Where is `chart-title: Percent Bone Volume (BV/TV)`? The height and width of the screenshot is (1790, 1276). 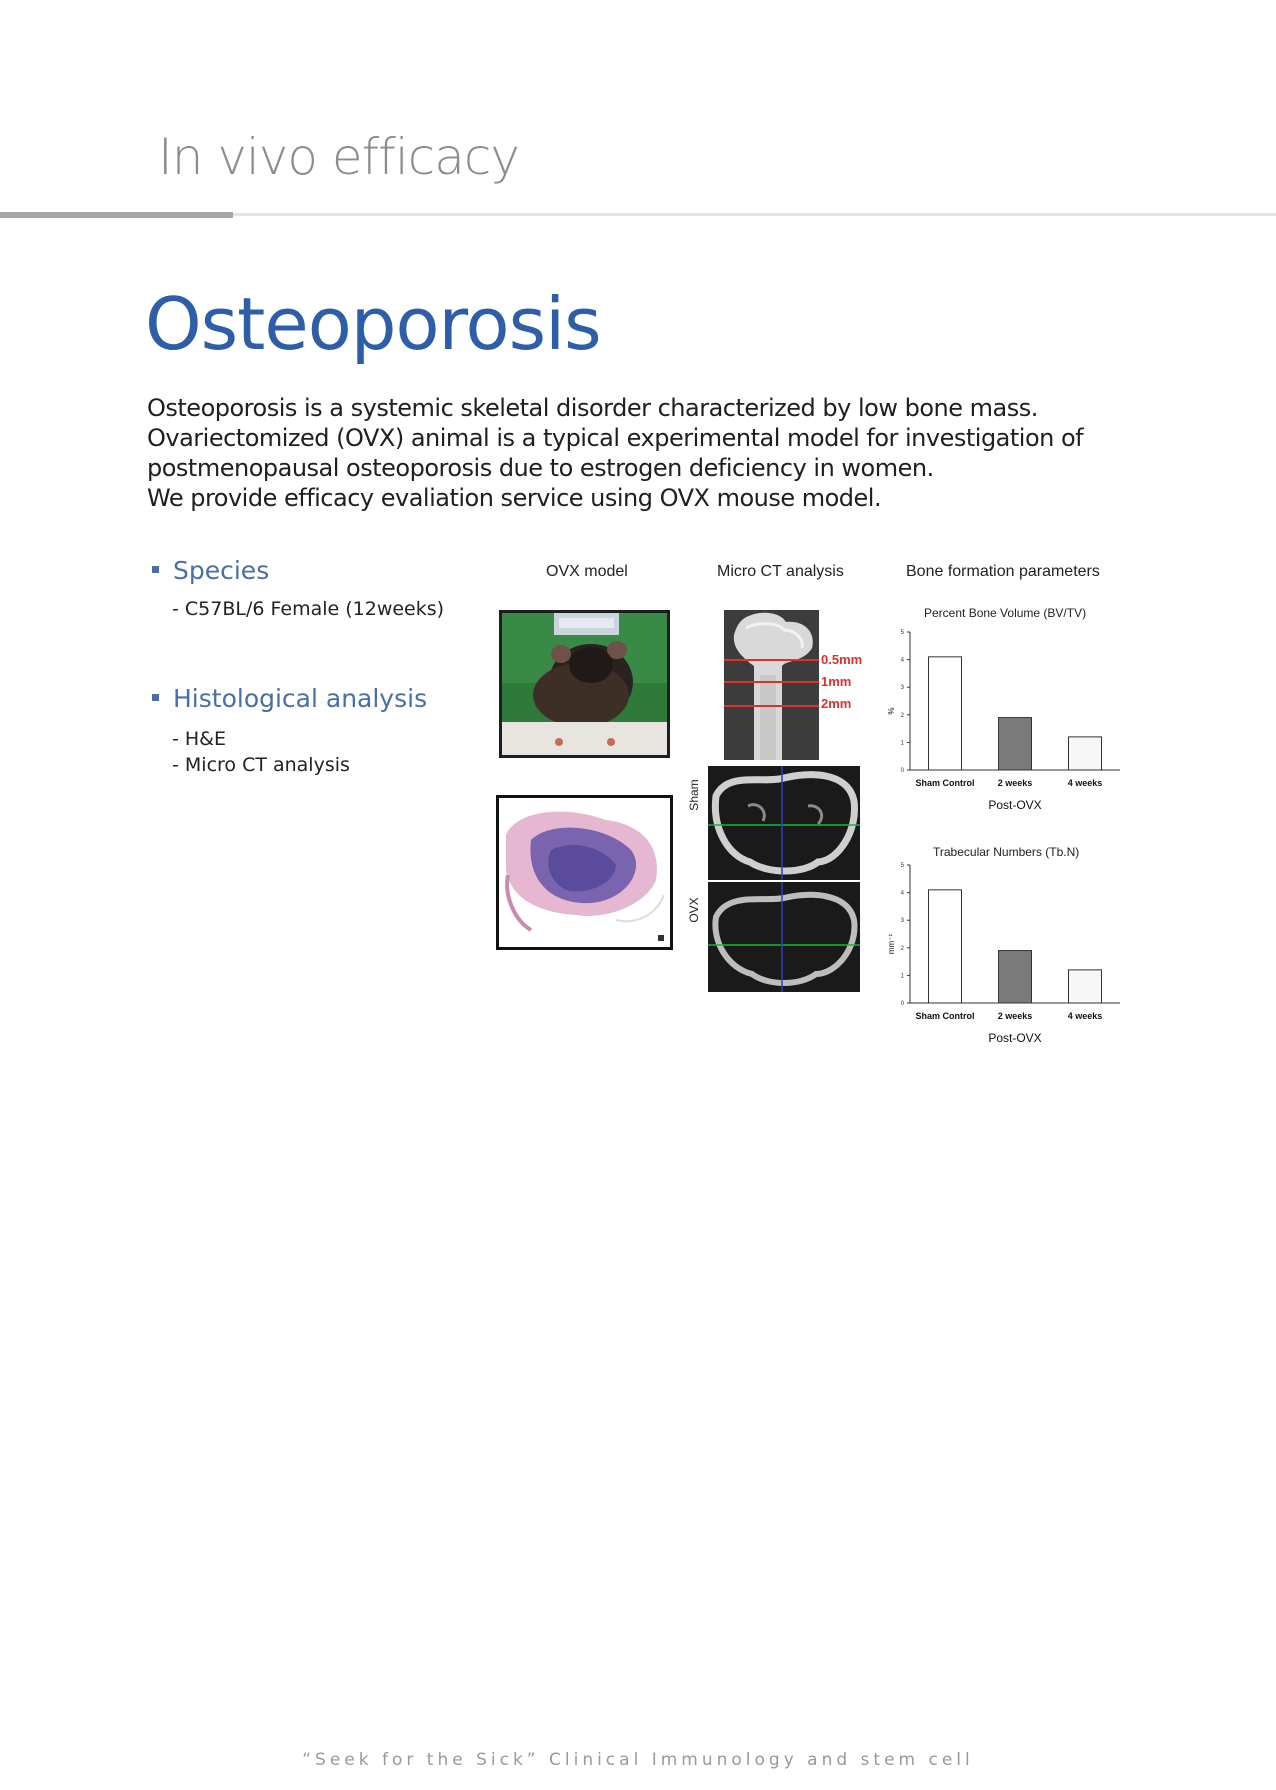
chart-title: Percent Bone Volume (BV/TV) is located at coordinates (1005, 613).